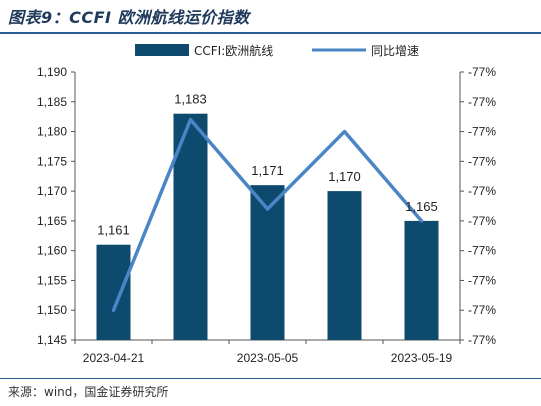  What do you see at coordinates (344, 176) in the screenshot?
I see `bar-value-label: 1,170` at bounding box center [344, 176].